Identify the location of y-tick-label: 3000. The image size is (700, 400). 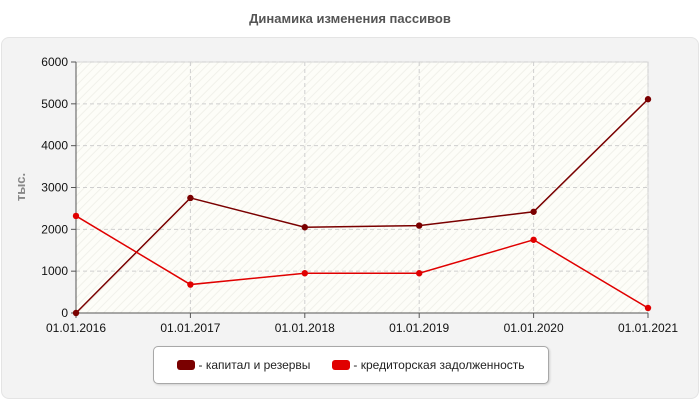
(54, 188).